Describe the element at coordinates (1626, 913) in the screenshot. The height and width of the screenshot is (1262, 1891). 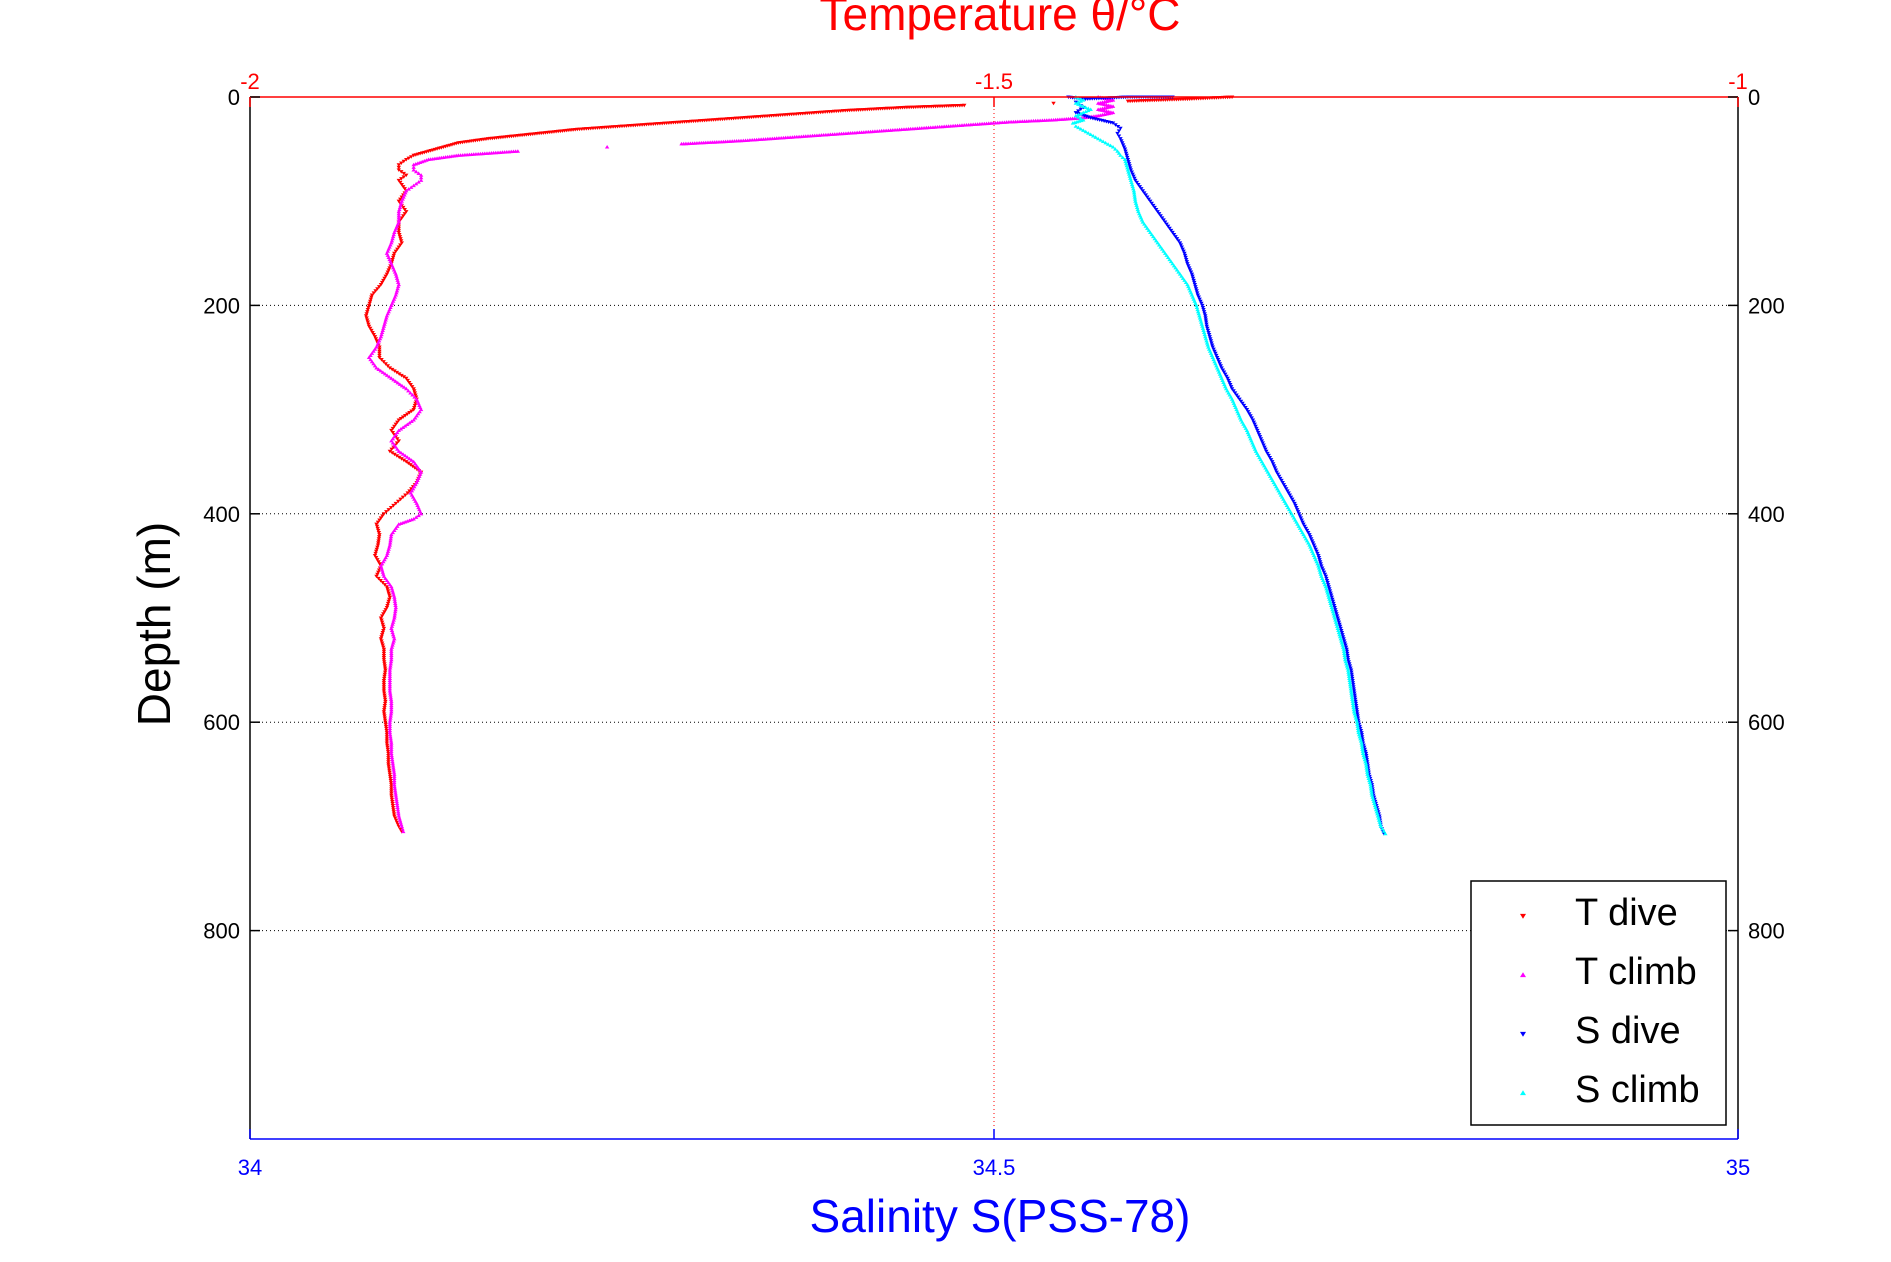
I see `legend-label-t-dive: T dive` at that location.